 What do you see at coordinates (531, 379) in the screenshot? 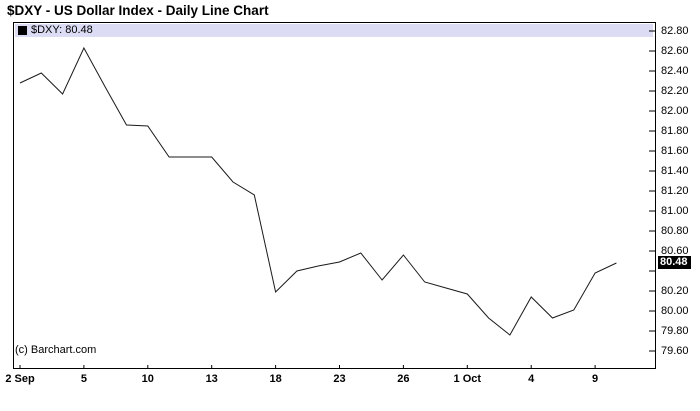
I see `x-axis-label: 4` at bounding box center [531, 379].